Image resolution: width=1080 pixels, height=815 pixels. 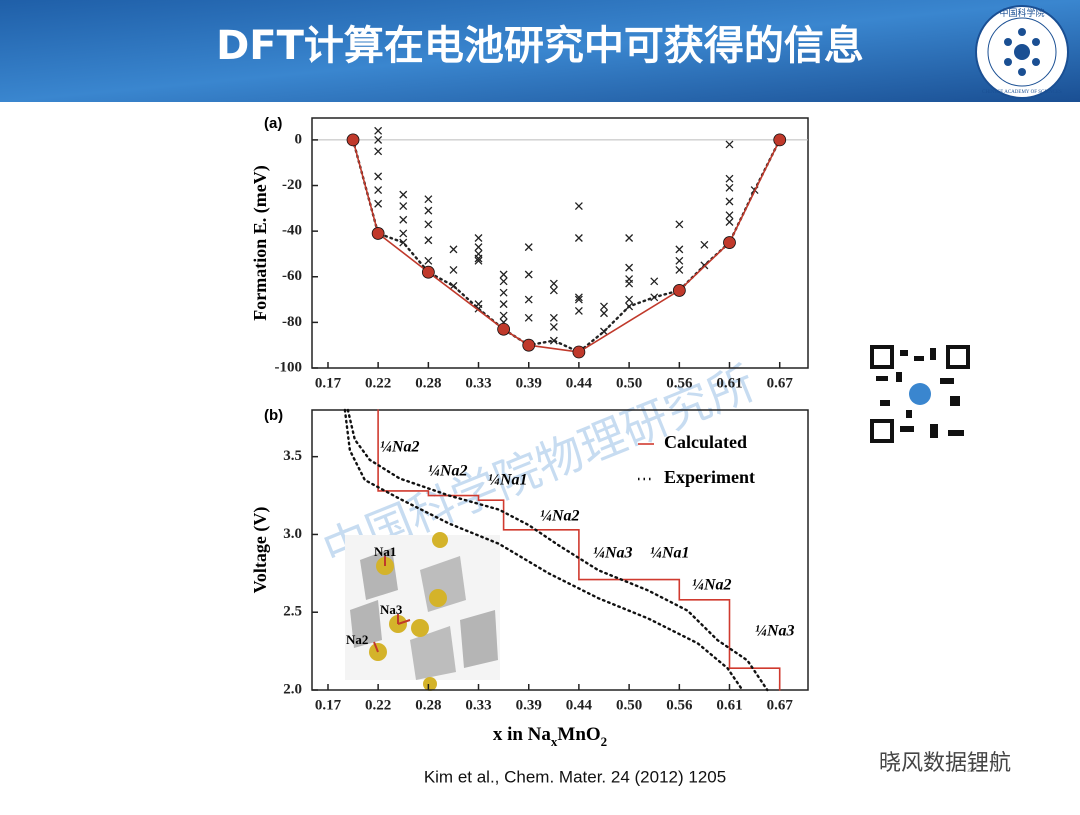 What do you see at coordinates (945, 763) in the screenshot?
I see `wechat-label: 晓风数据锂航` at bounding box center [945, 763].